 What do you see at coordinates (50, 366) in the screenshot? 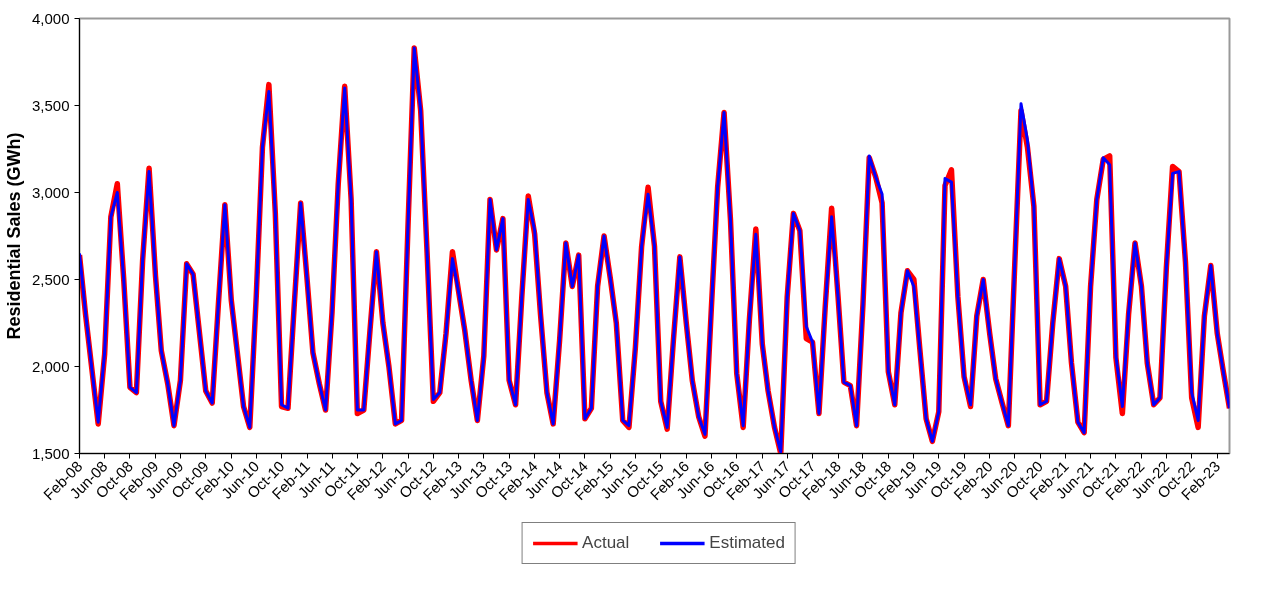
I see `y-tick-label: 2,000` at bounding box center [50, 366].